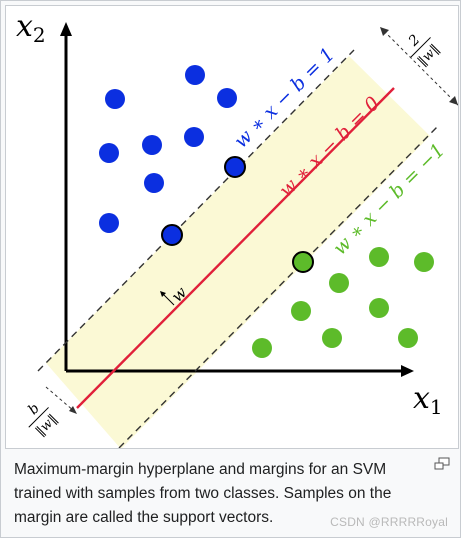 The height and width of the screenshot is (540, 463). I want to click on x-axis-arrow, so click(407, 371).